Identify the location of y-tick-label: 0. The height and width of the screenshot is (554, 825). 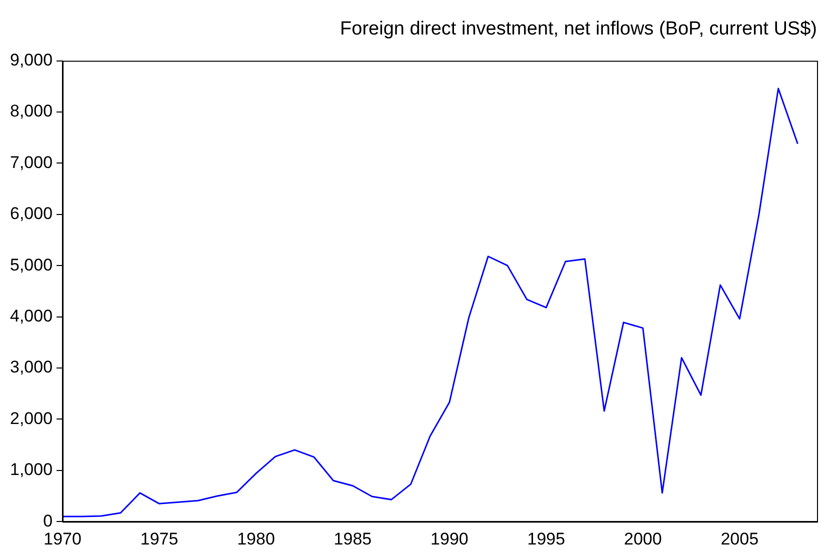
(48, 520).